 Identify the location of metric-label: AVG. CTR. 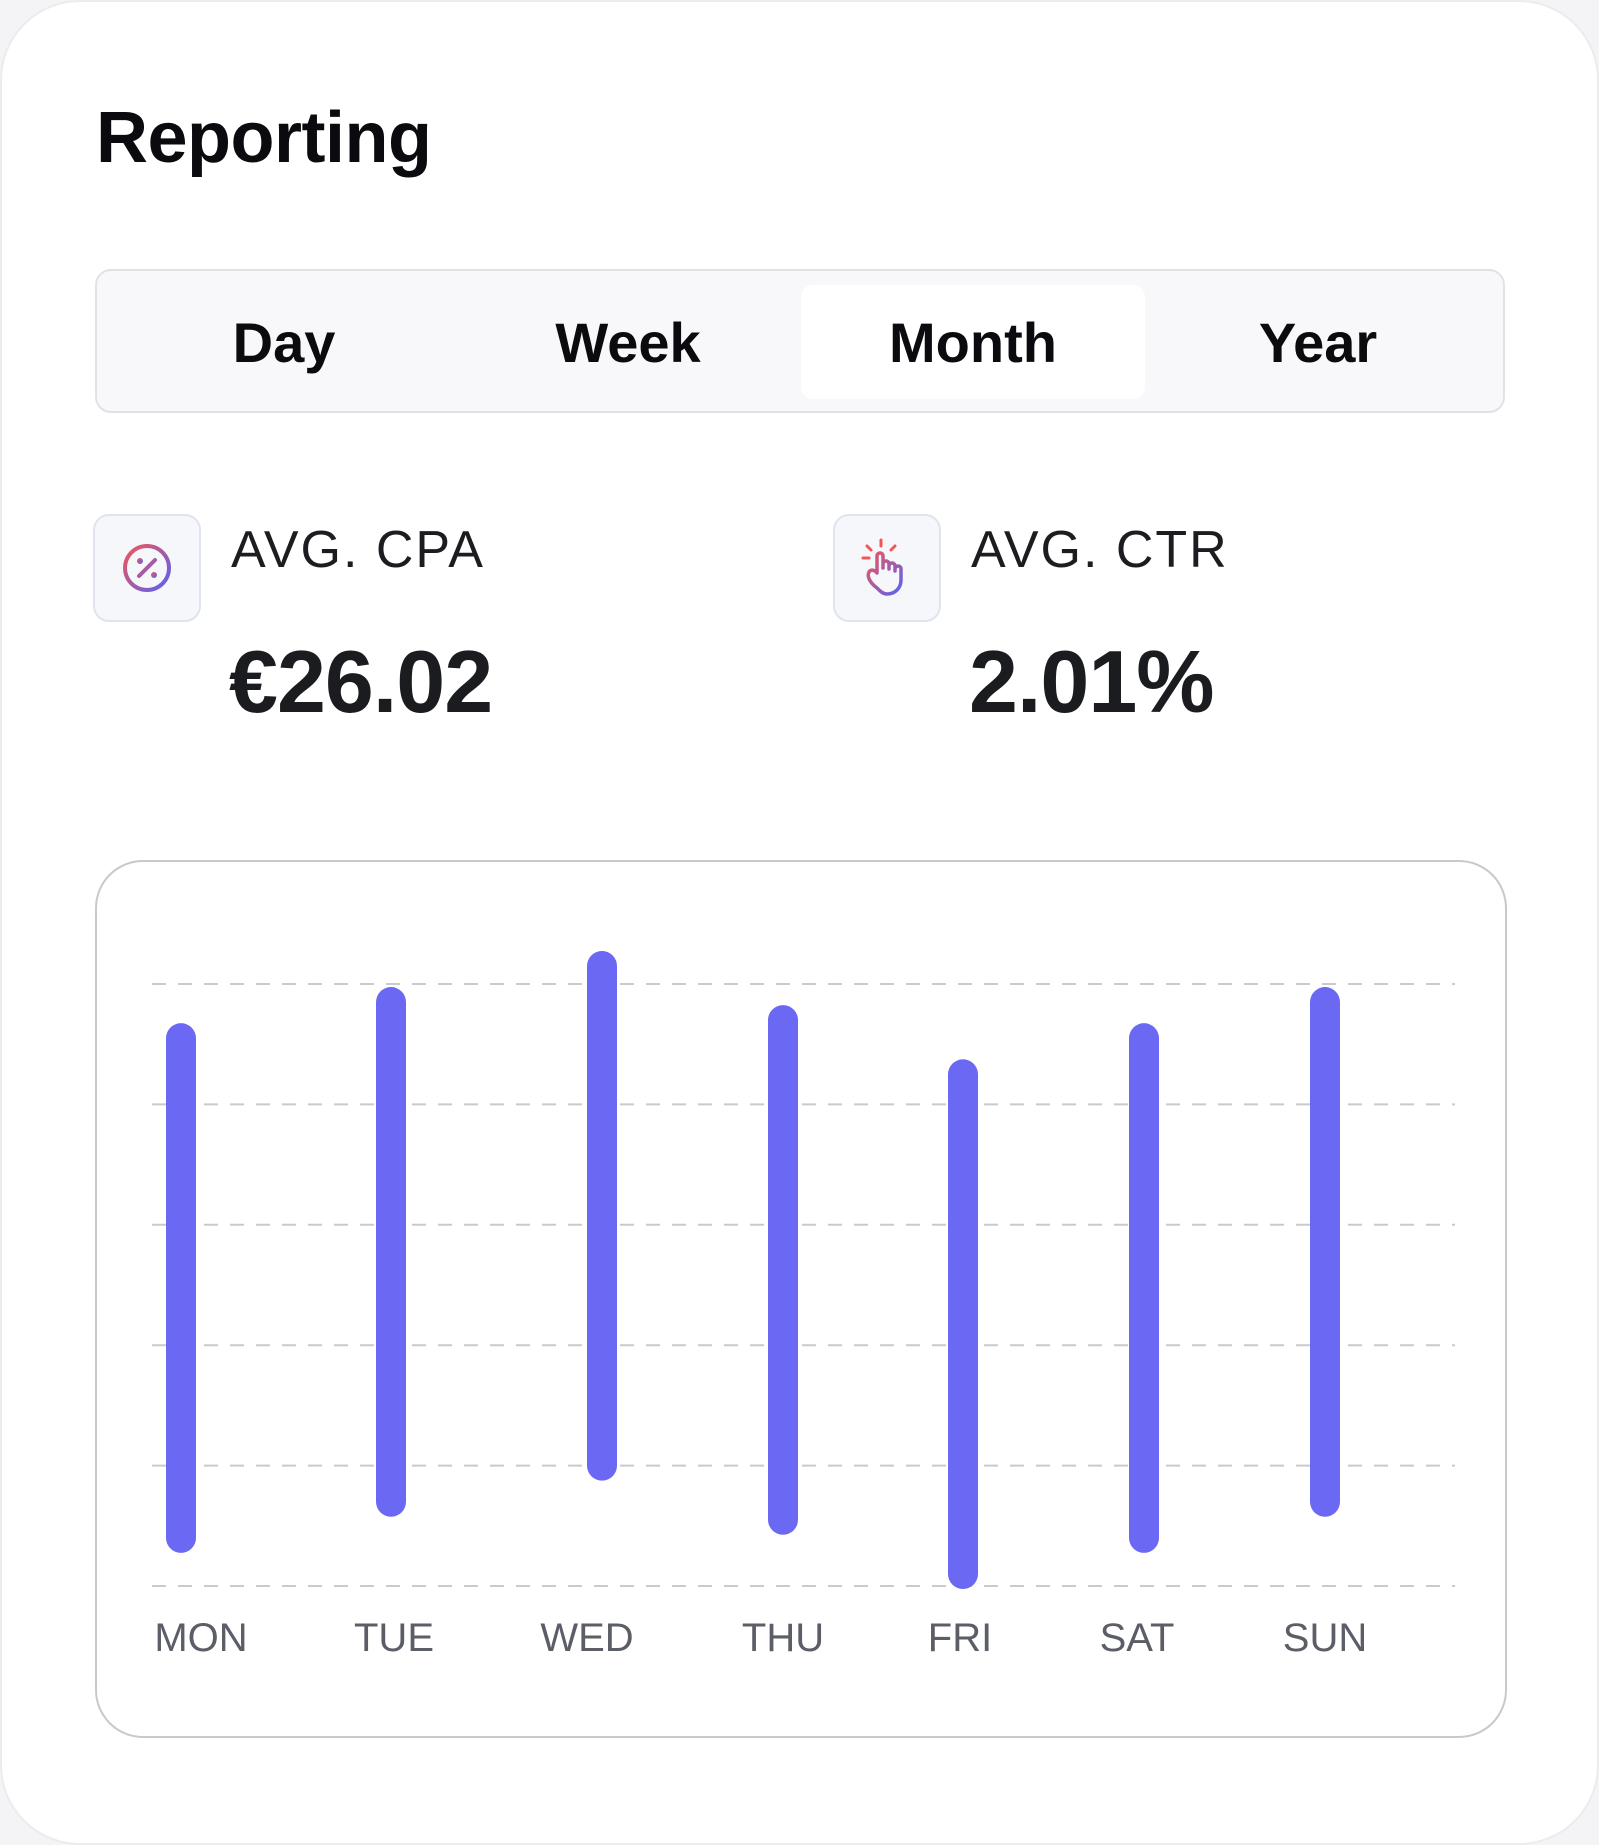
(1100, 550).